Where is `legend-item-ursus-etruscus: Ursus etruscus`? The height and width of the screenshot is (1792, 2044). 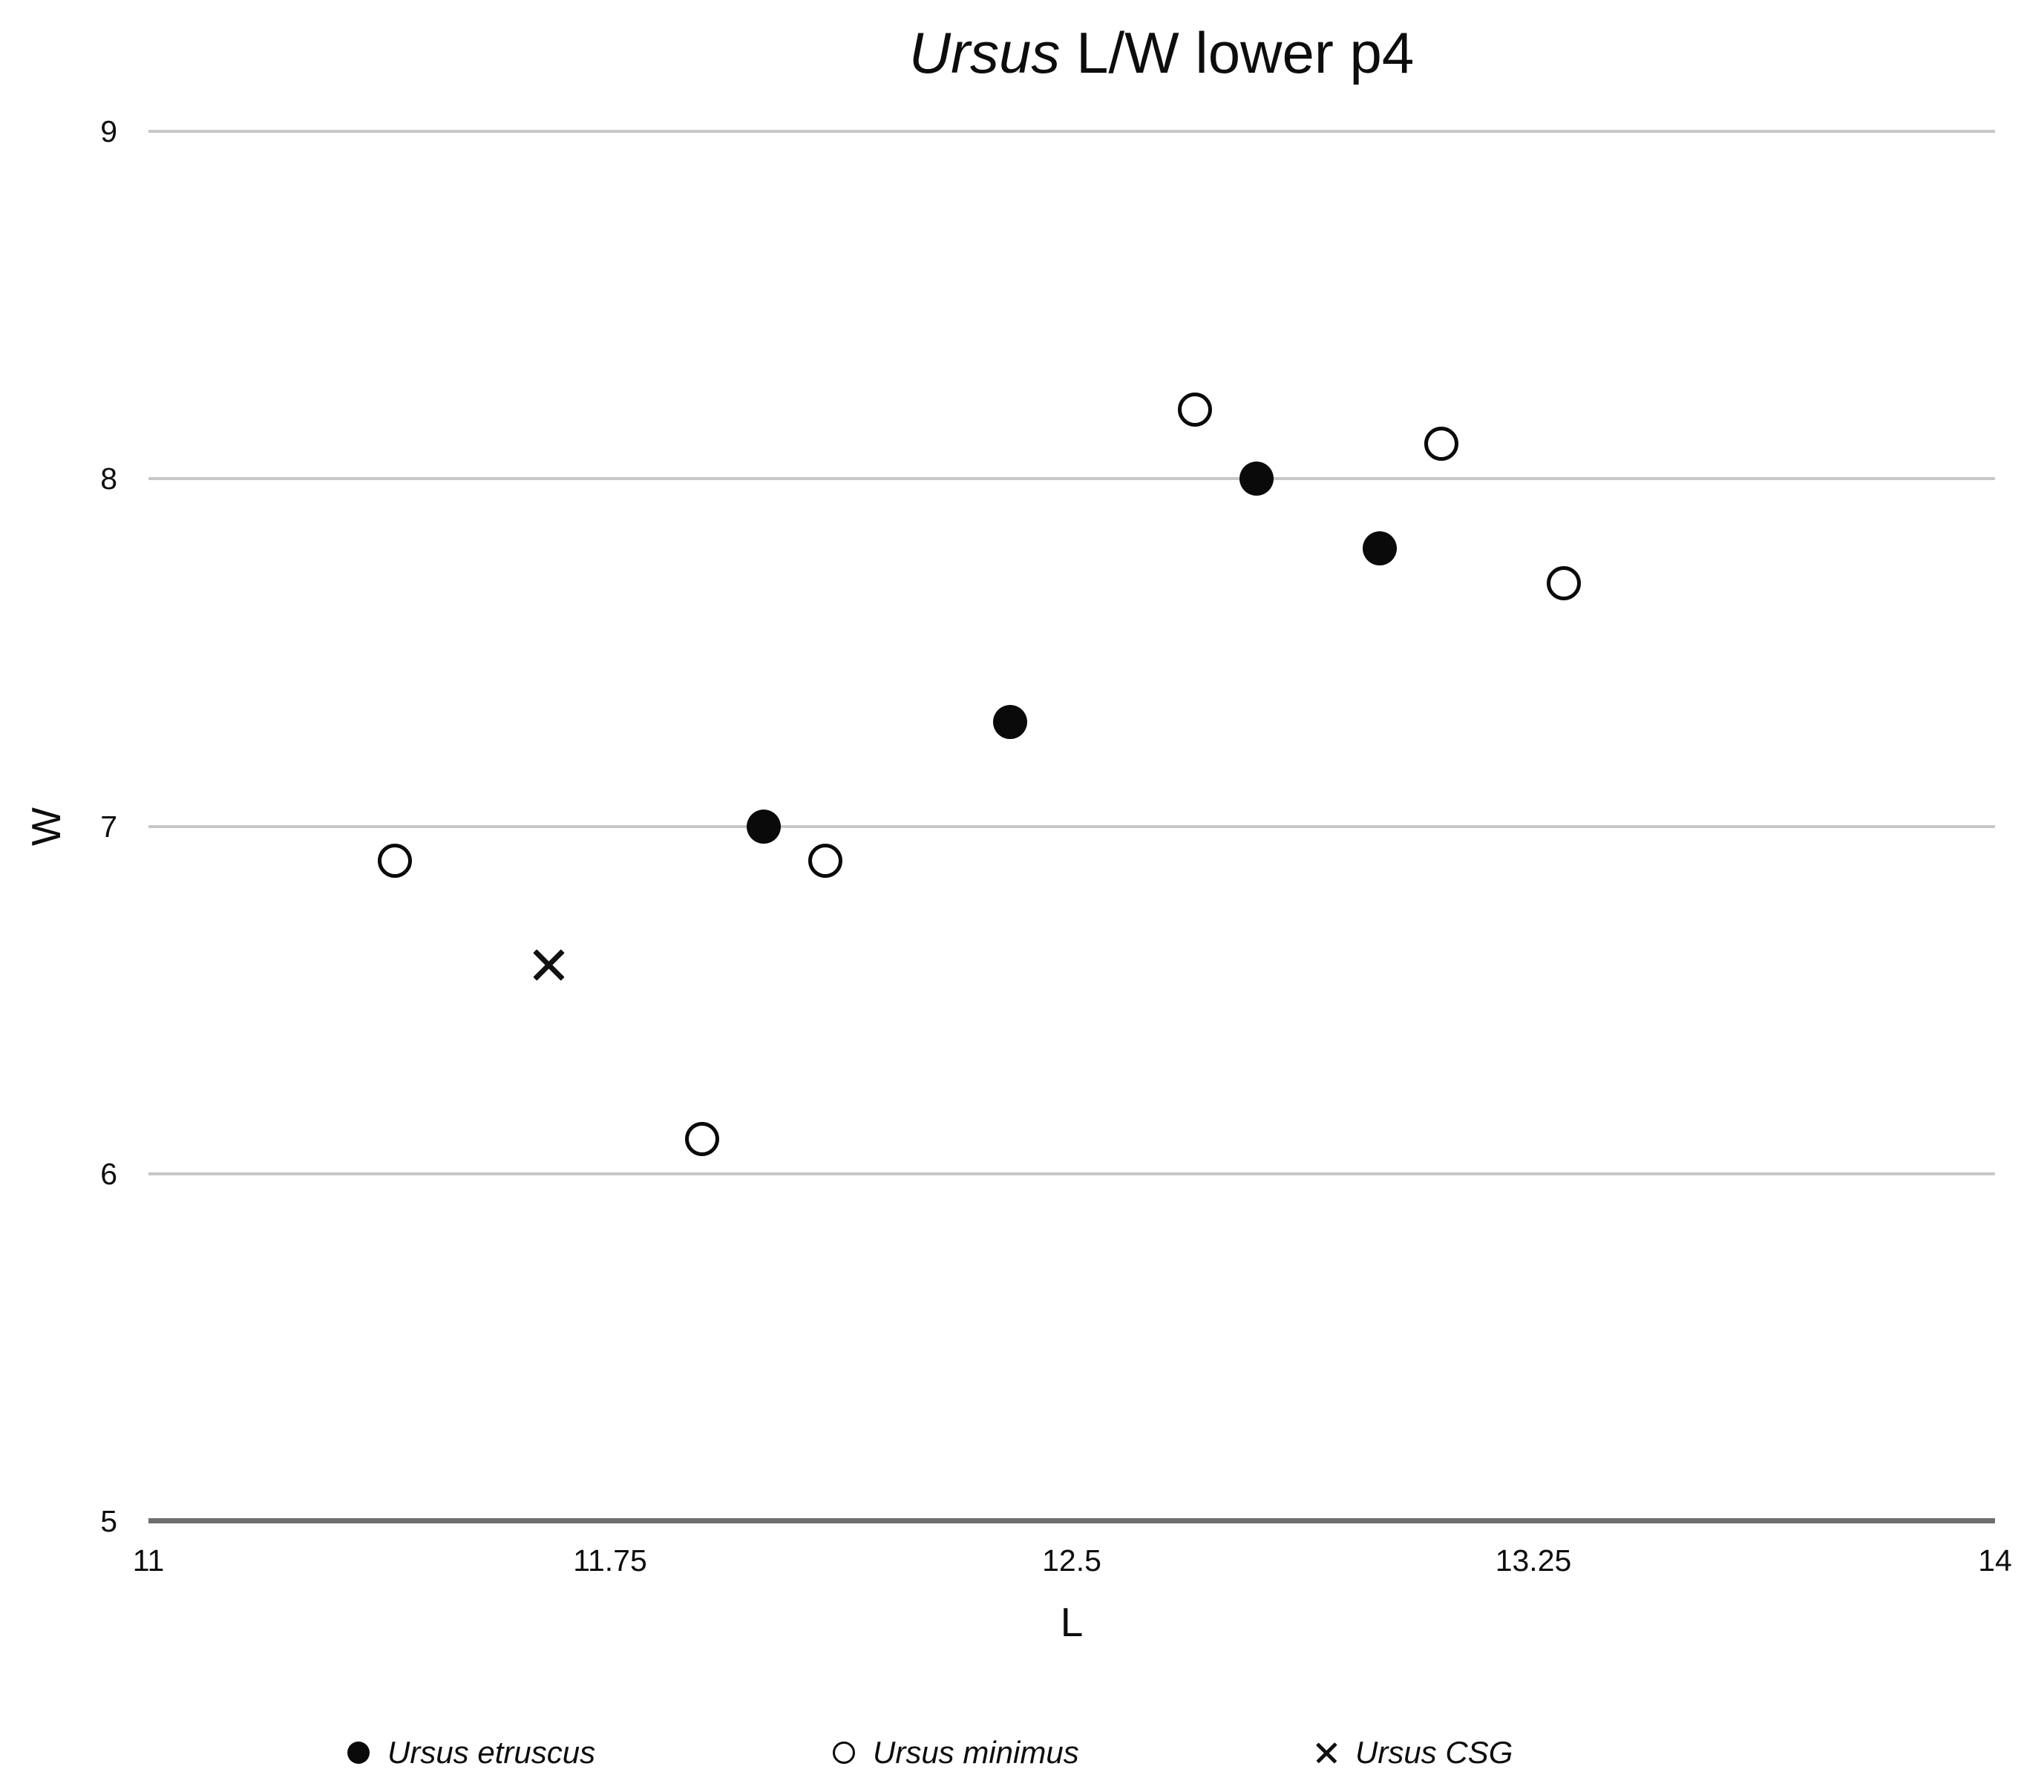 legend-item-ursus-etruscus: Ursus etruscus is located at coordinates (471, 1752).